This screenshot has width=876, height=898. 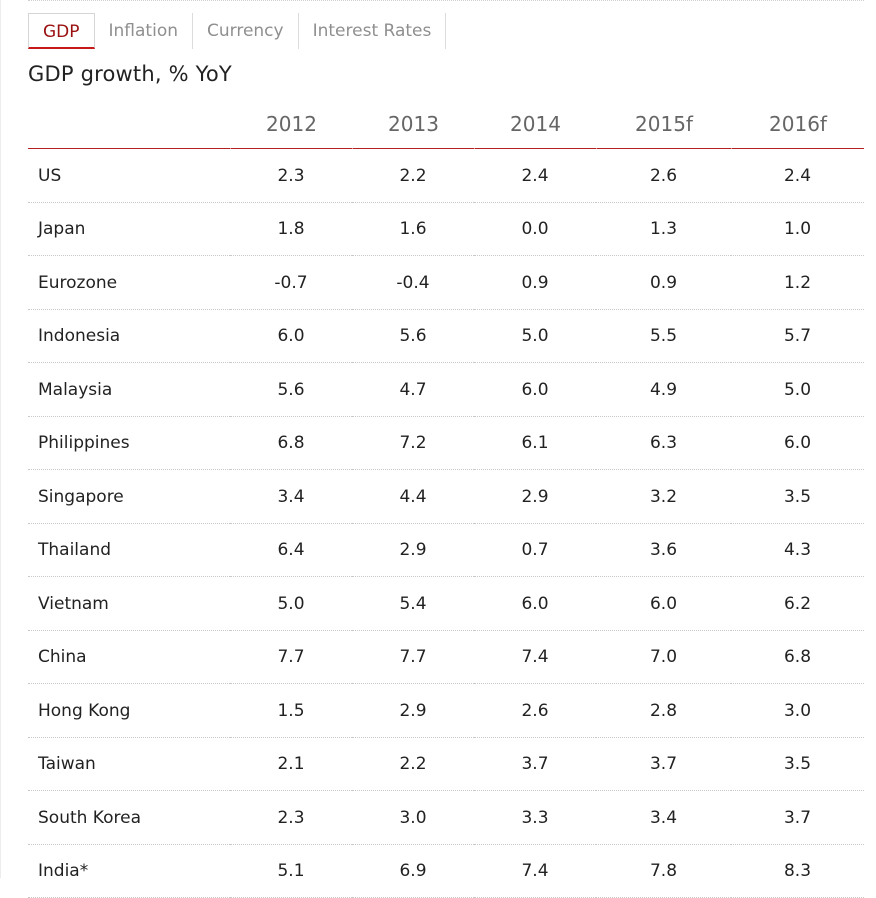 What do you see at coordinates (144, 31) in the screenshot?
I see `tab-inflation: Inflation` at bounding box center [144, 31].